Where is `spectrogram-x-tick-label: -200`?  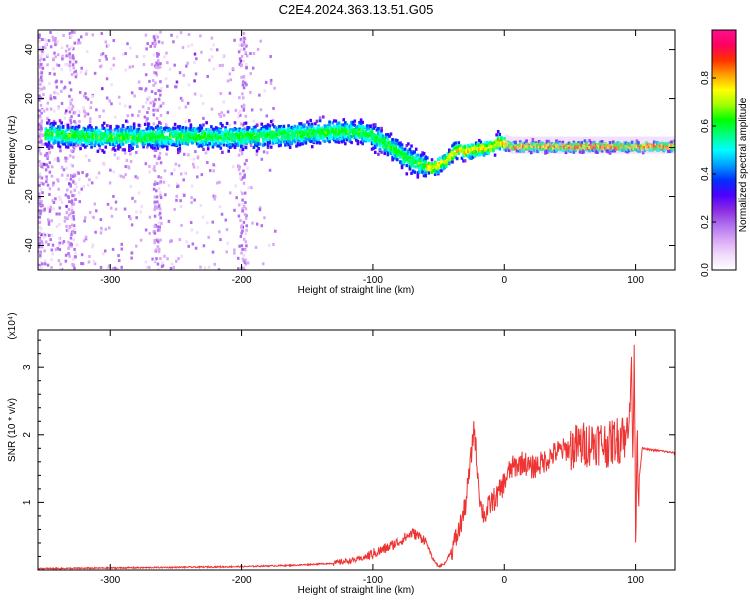
spectrogram-x-tick-label: -200 is located at coordinates (242, 280).